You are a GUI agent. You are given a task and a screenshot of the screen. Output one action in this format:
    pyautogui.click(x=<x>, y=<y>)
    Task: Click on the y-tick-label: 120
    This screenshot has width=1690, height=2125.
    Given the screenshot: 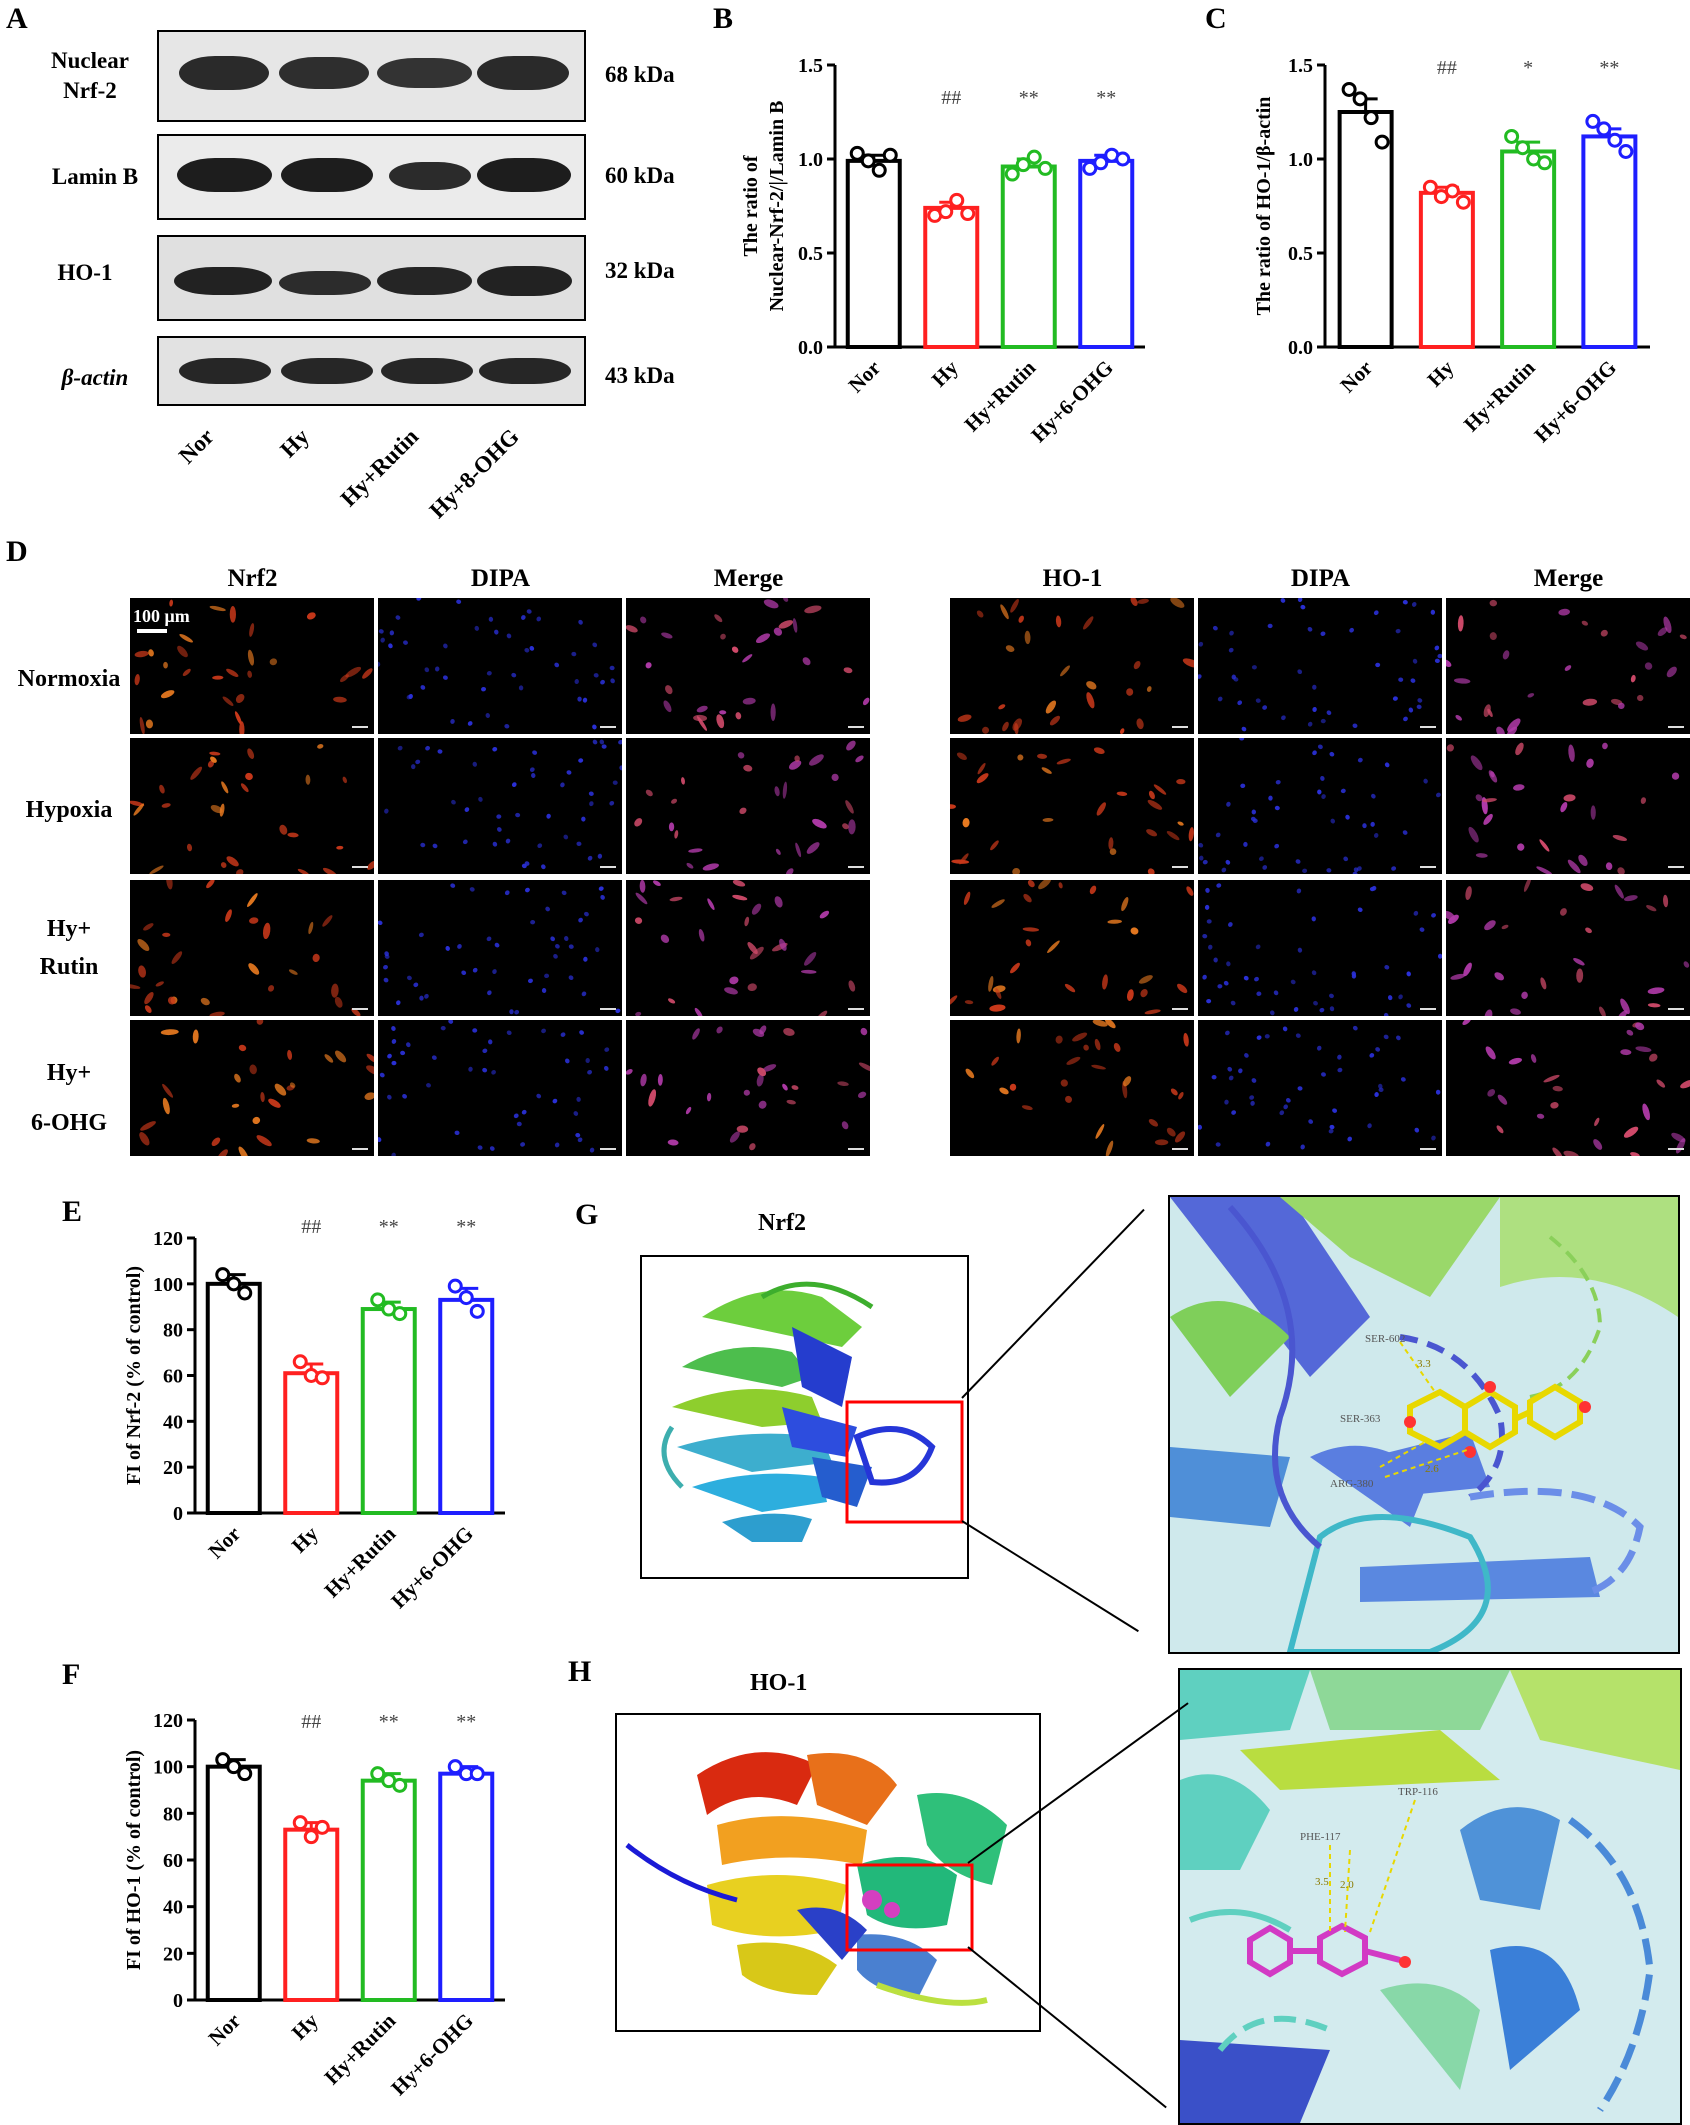 What is the action you would take?
    pyautogui.click(x=168, y=1239)
    